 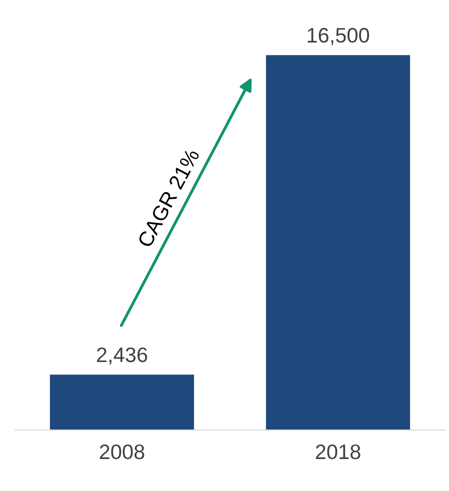 I want to click on data-label: 2,436, so click(x=122, y=356).